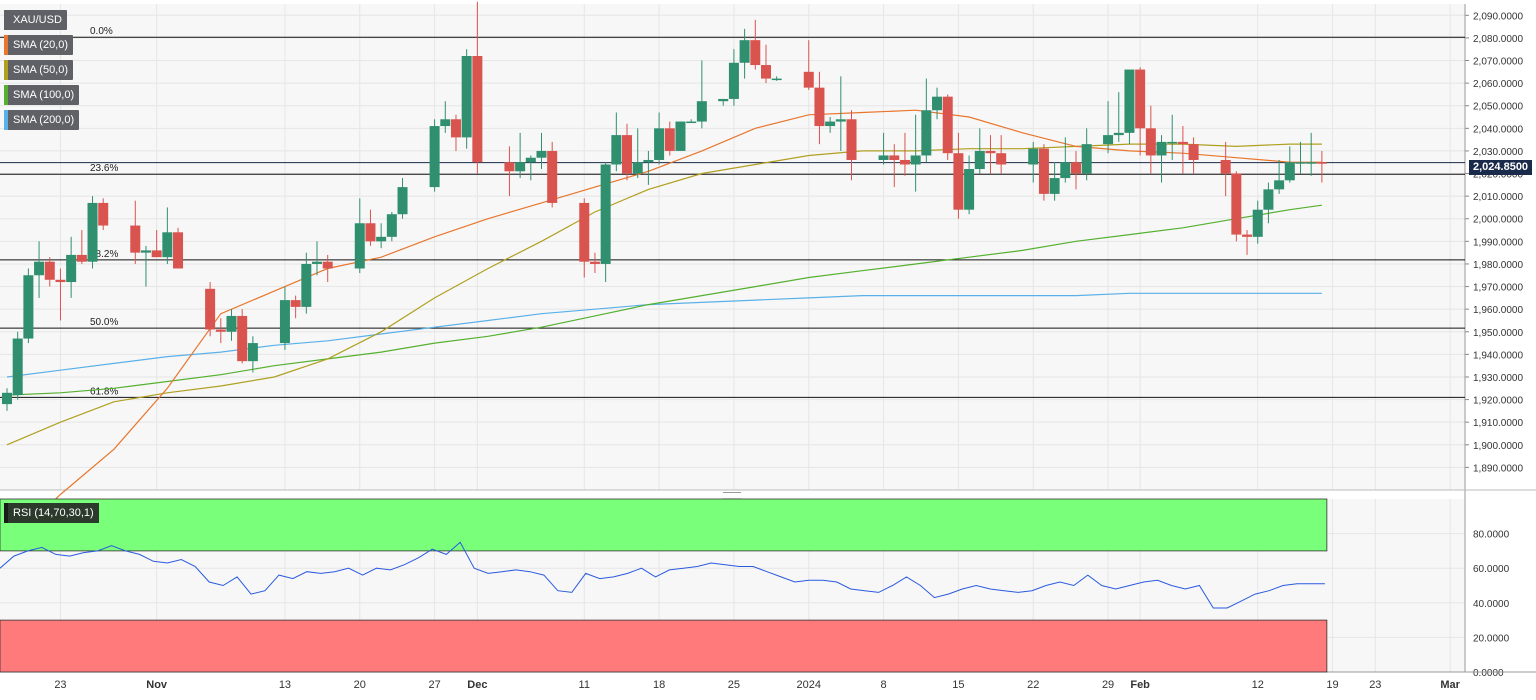  I want to click on y-tick-label: 1,950.0000, so click(1498, 333).